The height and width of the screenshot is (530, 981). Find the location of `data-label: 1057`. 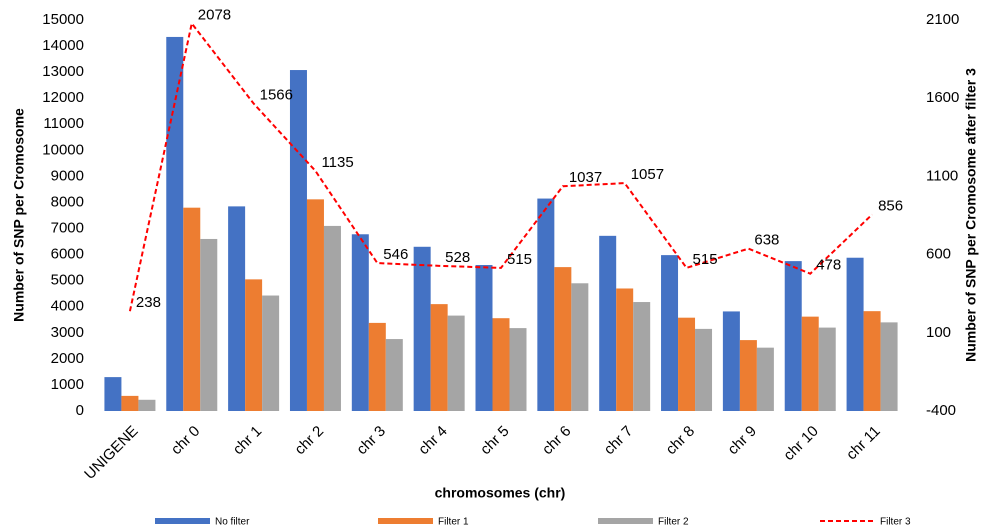

data-label: 1057 is located at coordinates (647, 174).